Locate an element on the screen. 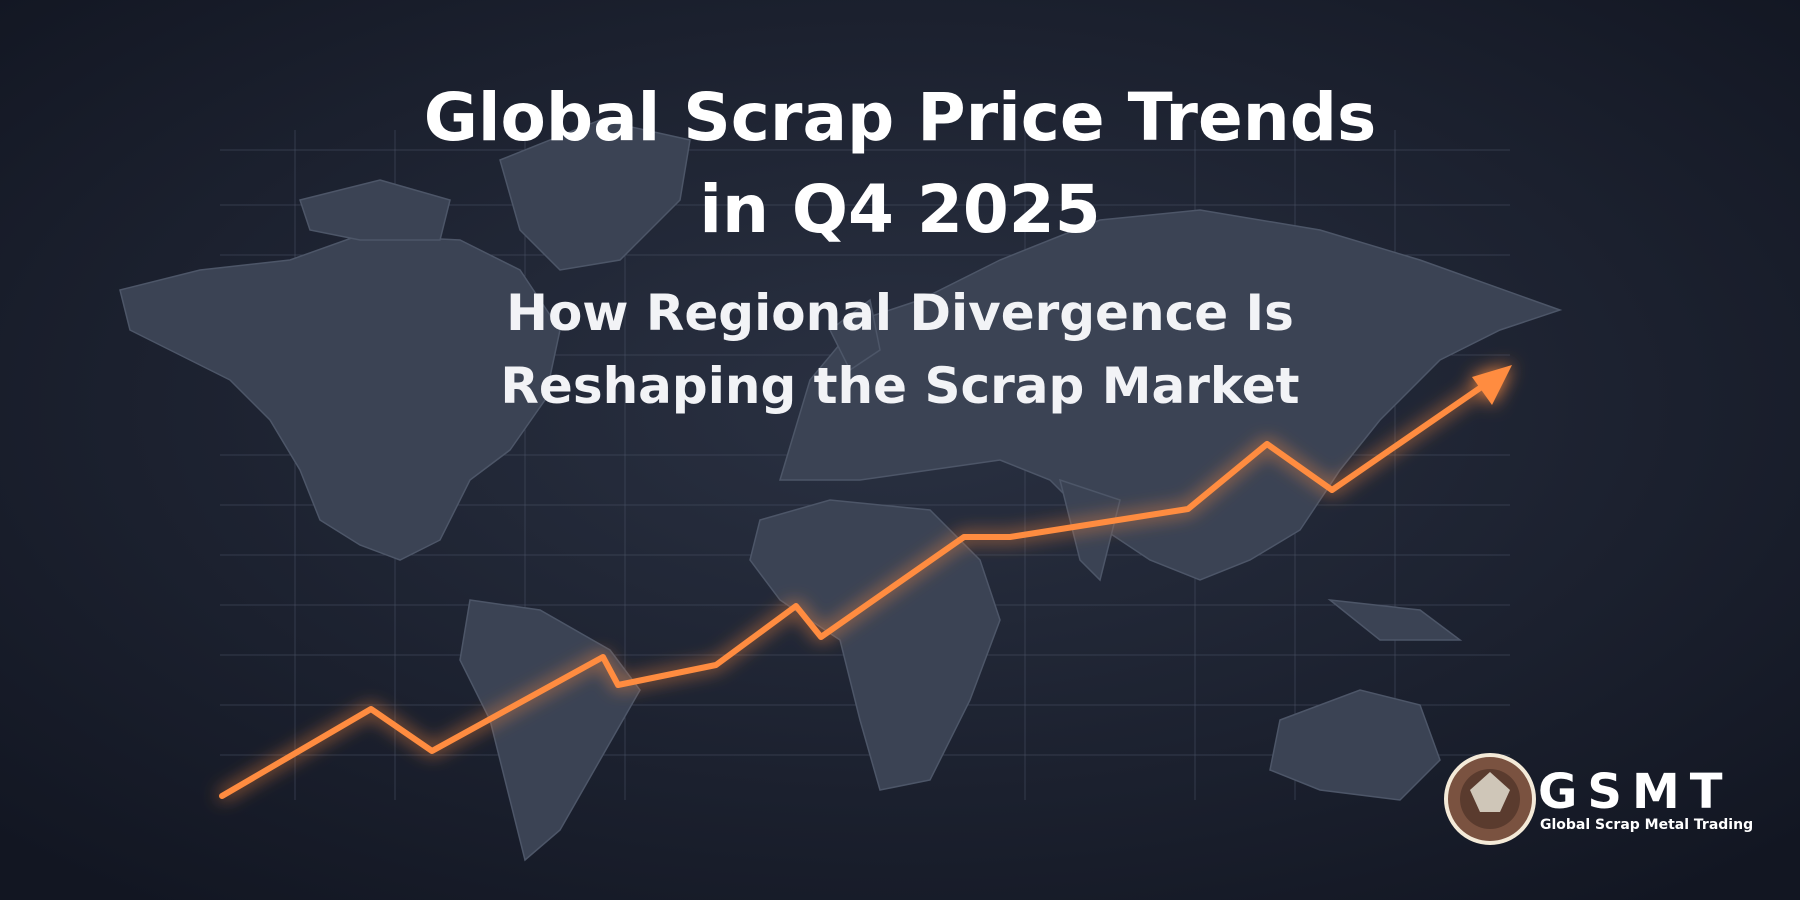  subtitle: Reshaping the Scrap Market is located at coordinates (899, 386).